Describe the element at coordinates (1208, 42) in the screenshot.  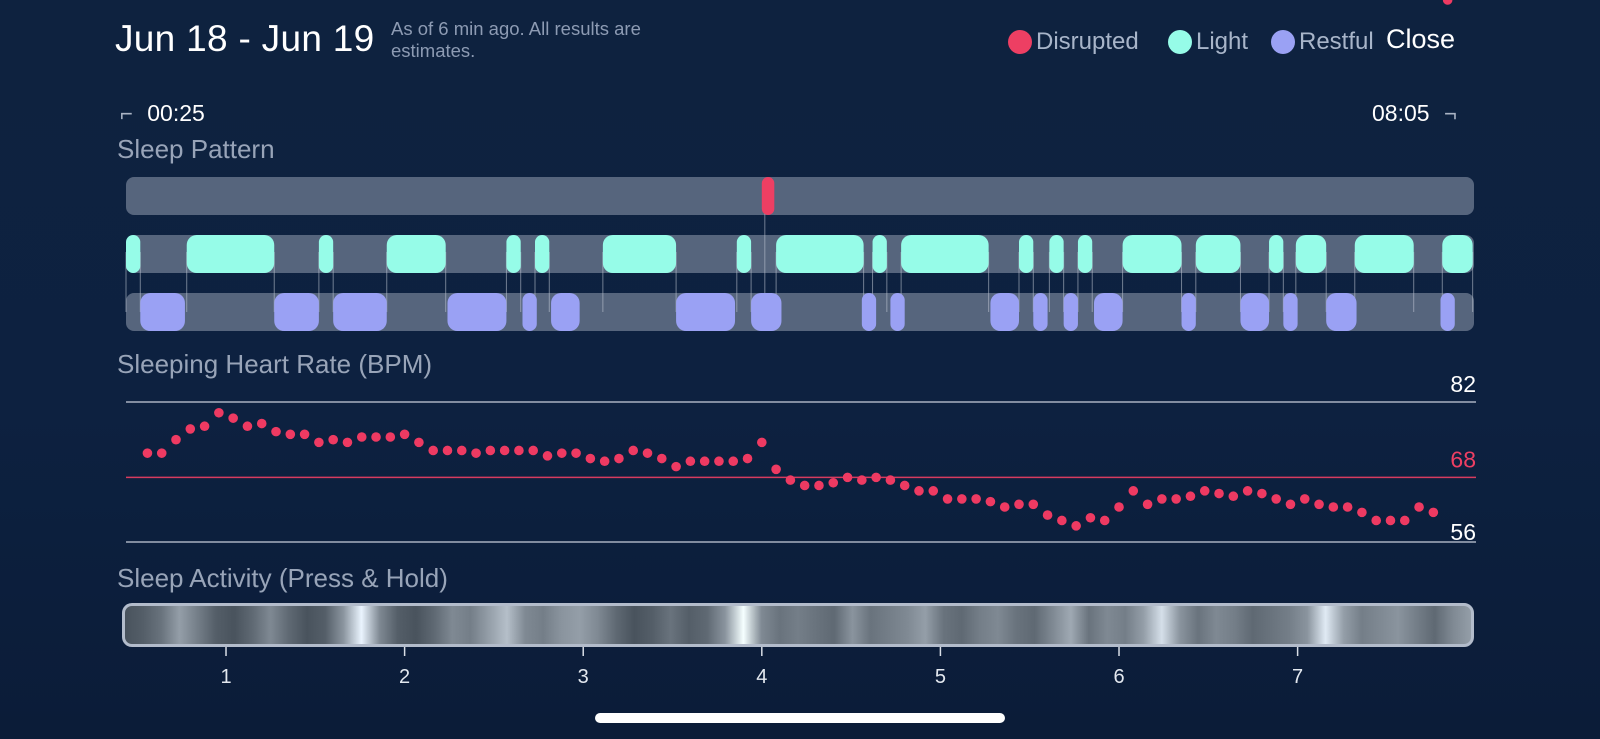
I see `legend-light: Light` at that location.